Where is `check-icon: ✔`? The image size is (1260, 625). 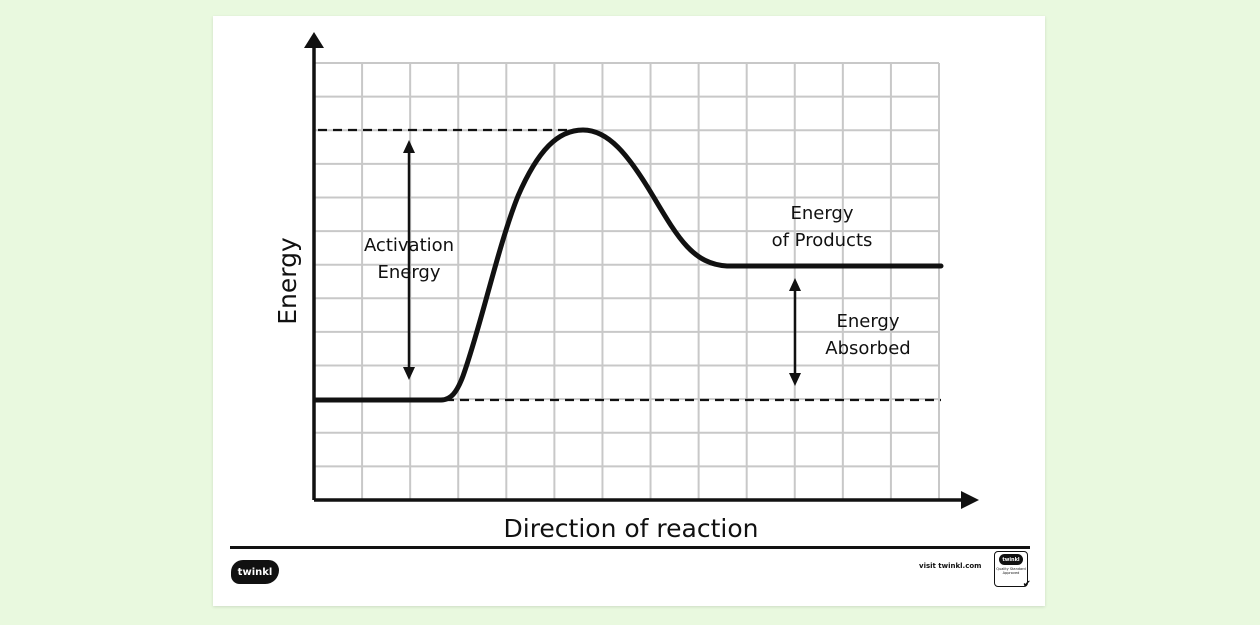 check-icon: ✔ is located at coordinates (1026, 584).